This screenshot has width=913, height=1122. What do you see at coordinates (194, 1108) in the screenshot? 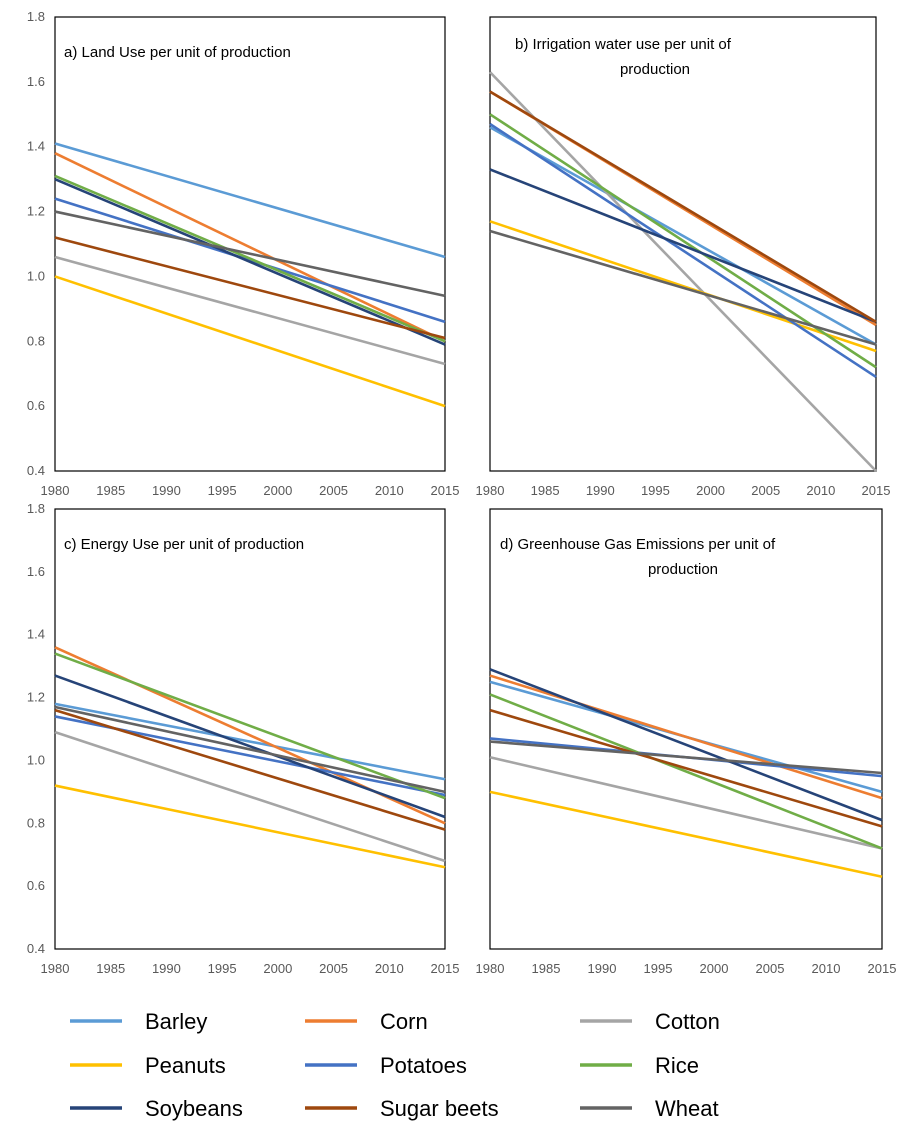
I see `legend-label: Soybeans` at bounding box center [194, 1108].